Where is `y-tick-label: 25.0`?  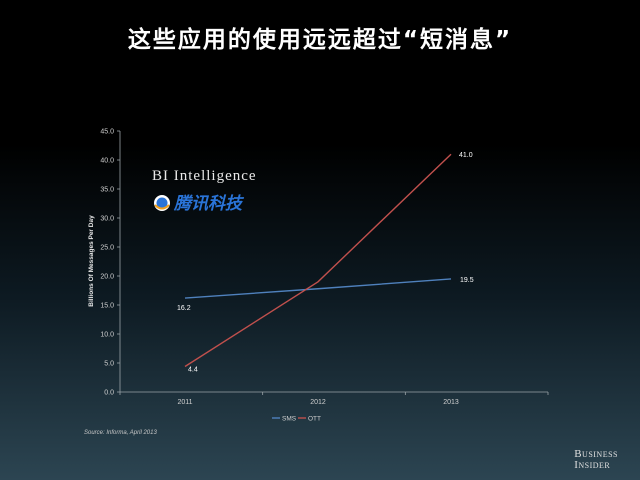
y-tick-label: 25.0 is located at coordinates (107, 248).